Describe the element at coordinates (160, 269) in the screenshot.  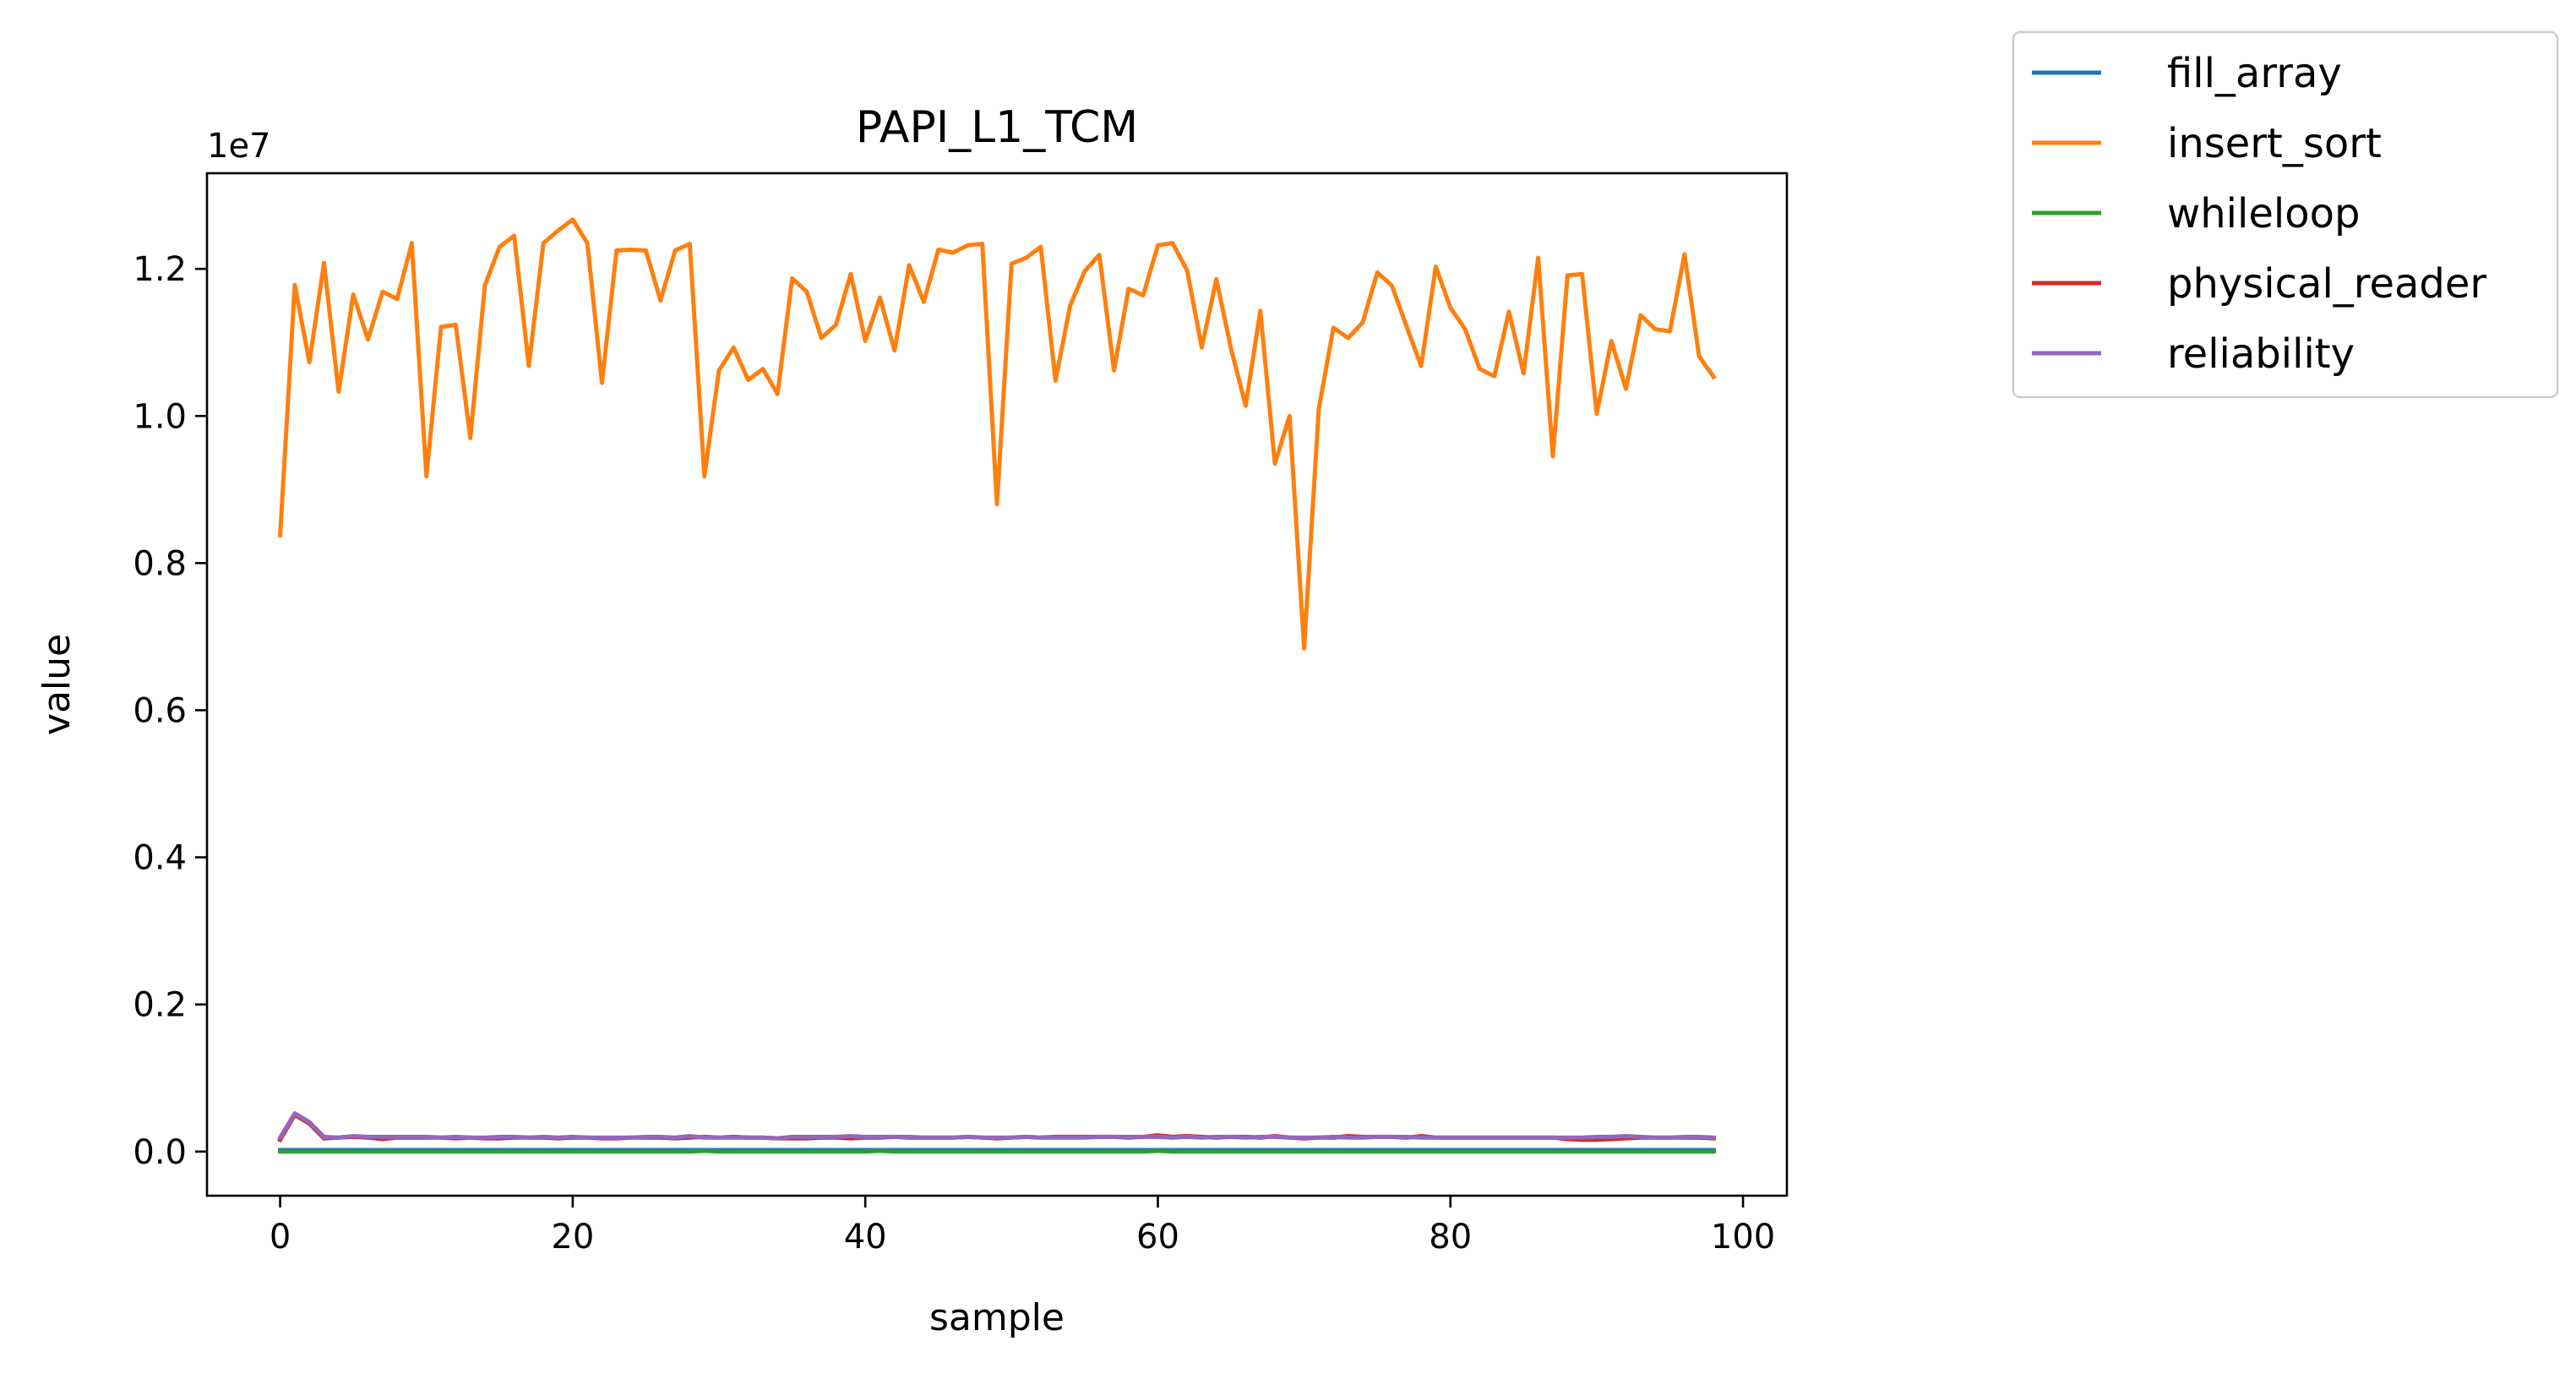
I see `y-tick-label: 1.2` at that location.